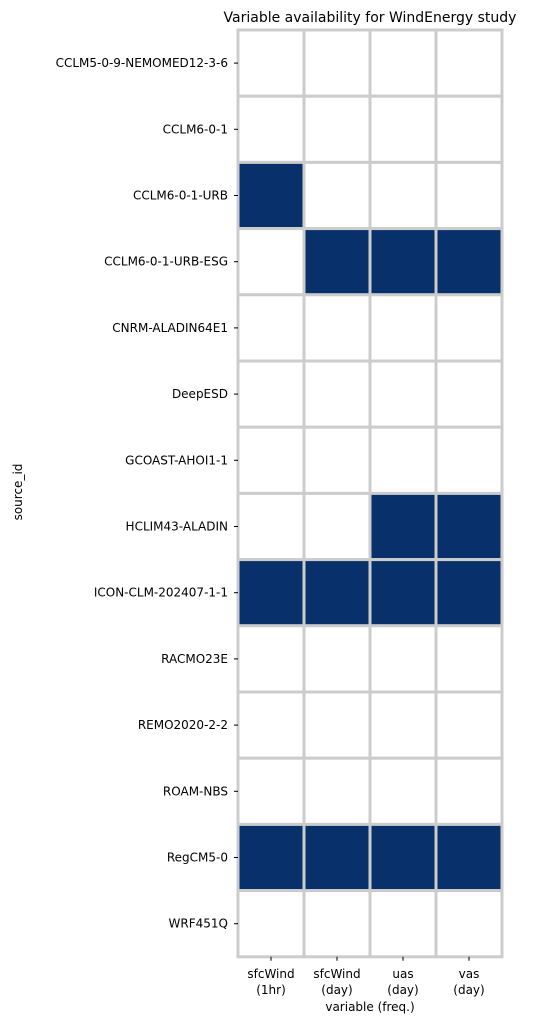 Image resolution: width=555 pixels, height=1023 pixels. Describe the element at coordinates (200, 394) in the screenshot. I see `y-tick-label: DeepESD` at that location.